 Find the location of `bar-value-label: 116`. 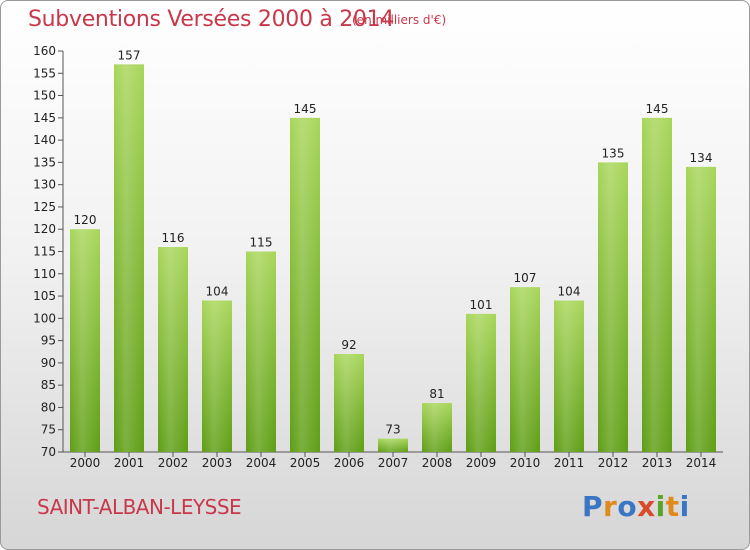

bar-value-label: 116 is located at coordinates (173, 238).